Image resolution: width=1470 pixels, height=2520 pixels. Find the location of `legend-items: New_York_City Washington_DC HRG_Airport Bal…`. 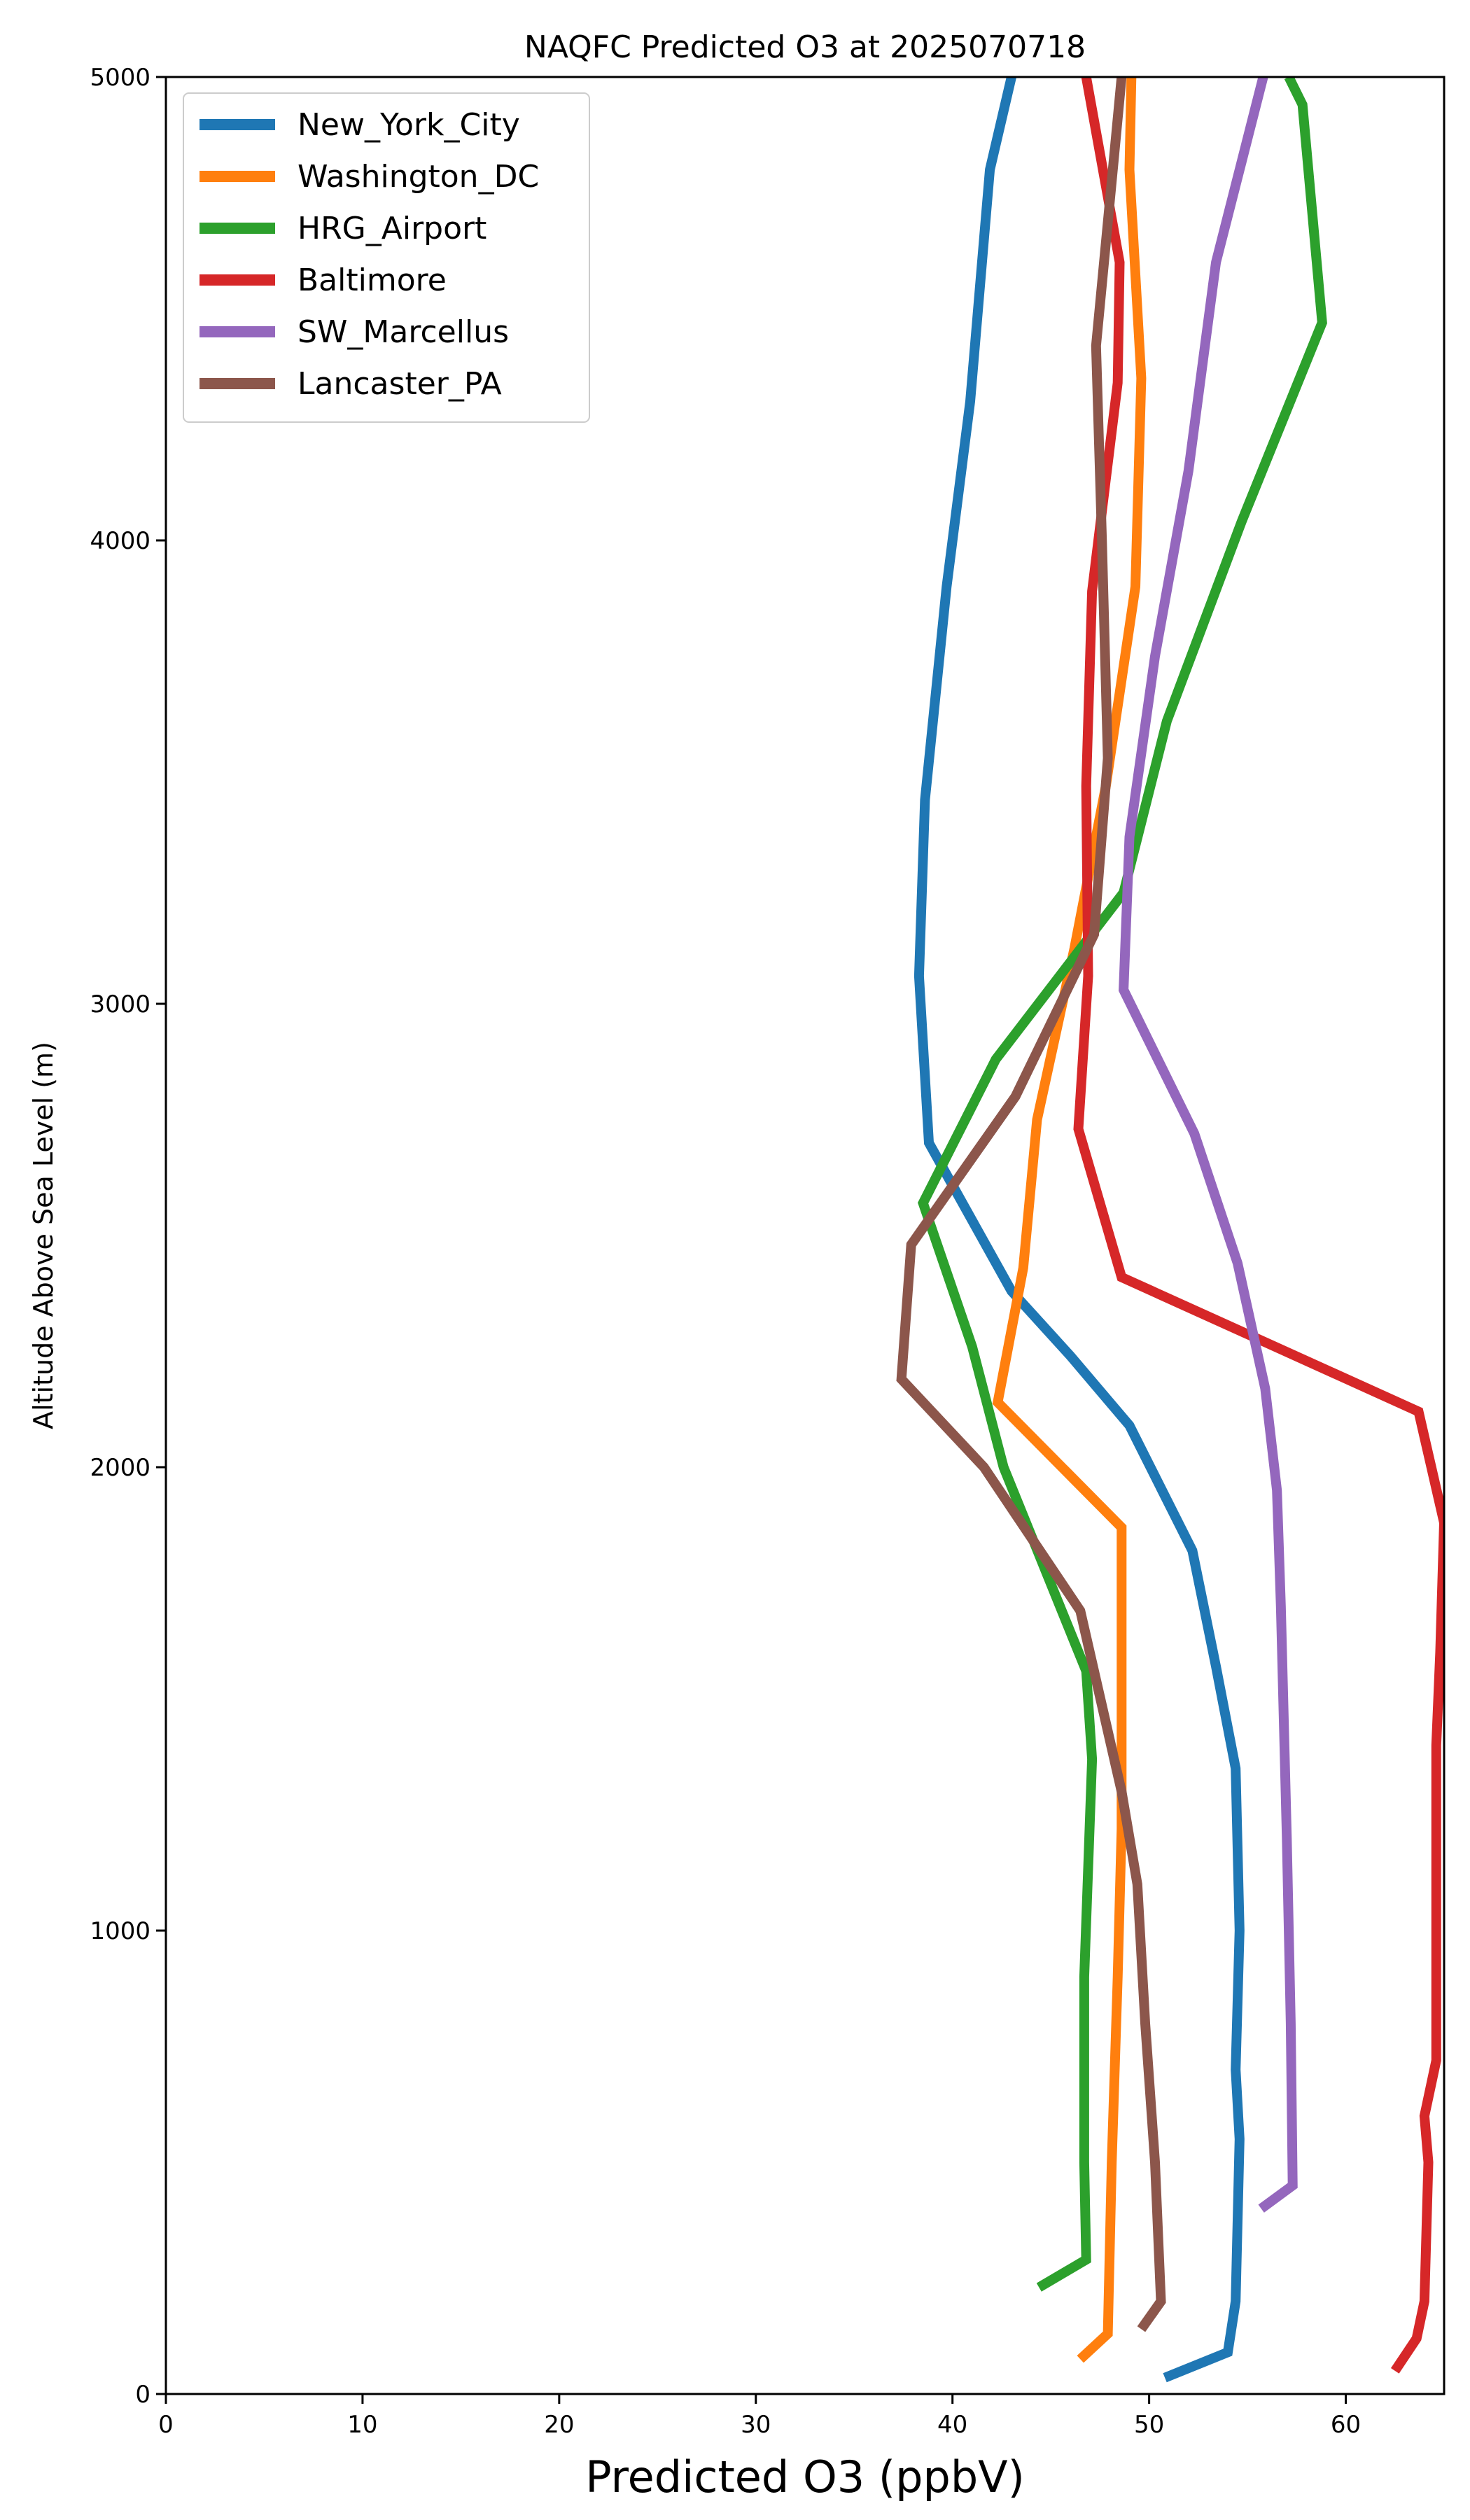

legend-items: New_York_City Washington_DC HRG_Airport Bal… is located at coordinates (369, 254).